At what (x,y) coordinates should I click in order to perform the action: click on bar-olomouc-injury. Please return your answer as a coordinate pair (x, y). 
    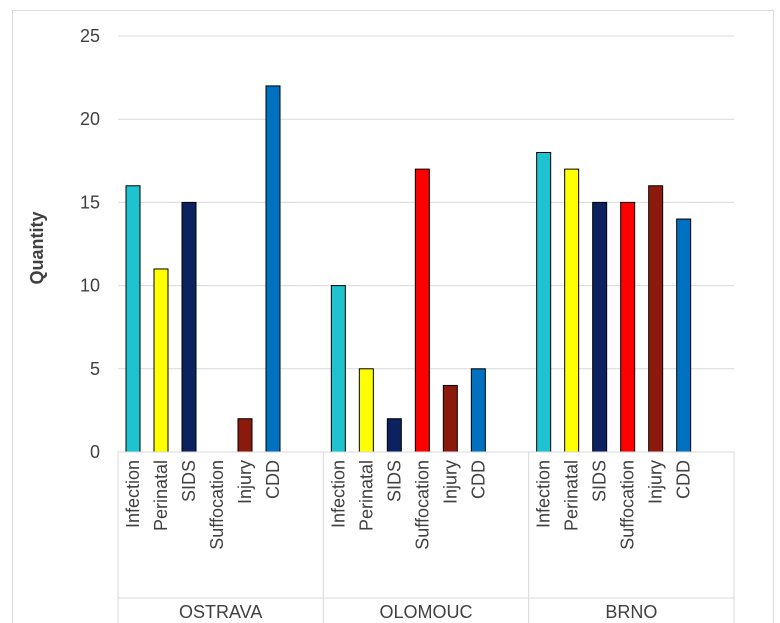
    Looking at the image, I should click on (450, 418).